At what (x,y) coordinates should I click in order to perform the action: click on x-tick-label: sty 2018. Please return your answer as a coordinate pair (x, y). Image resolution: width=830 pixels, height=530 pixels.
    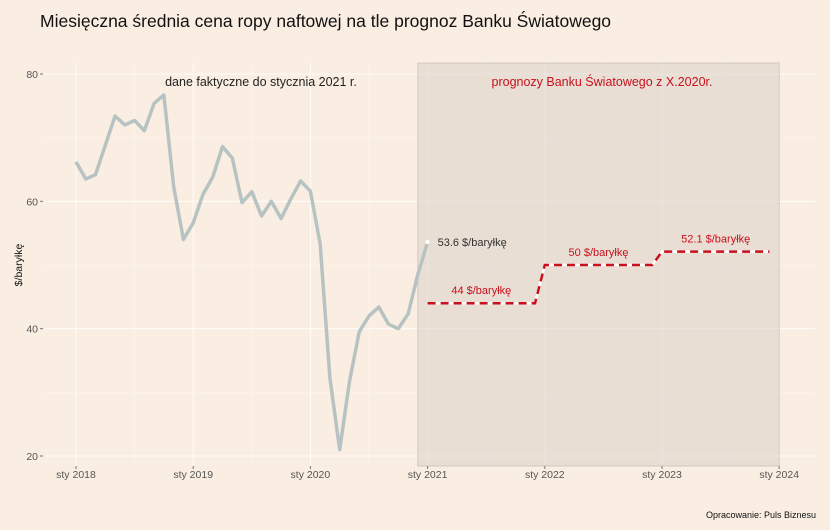
    Looking at the image, I should click on (76, 475).